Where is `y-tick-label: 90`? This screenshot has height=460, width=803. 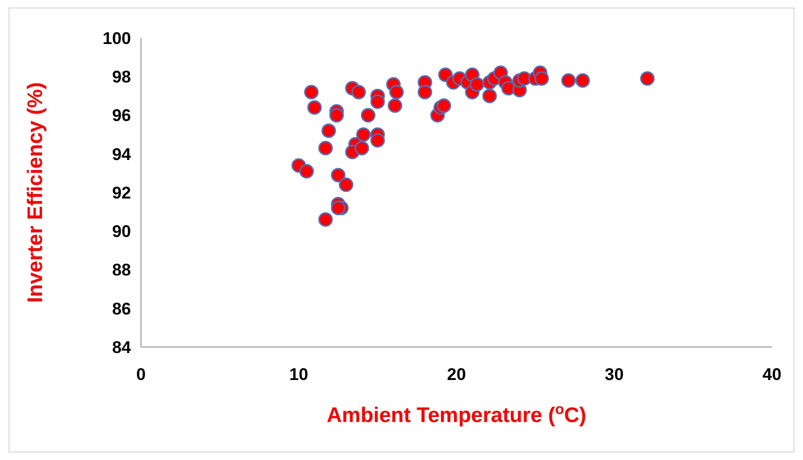 y-tick-label: 90 is located at coordinates (121, 232).